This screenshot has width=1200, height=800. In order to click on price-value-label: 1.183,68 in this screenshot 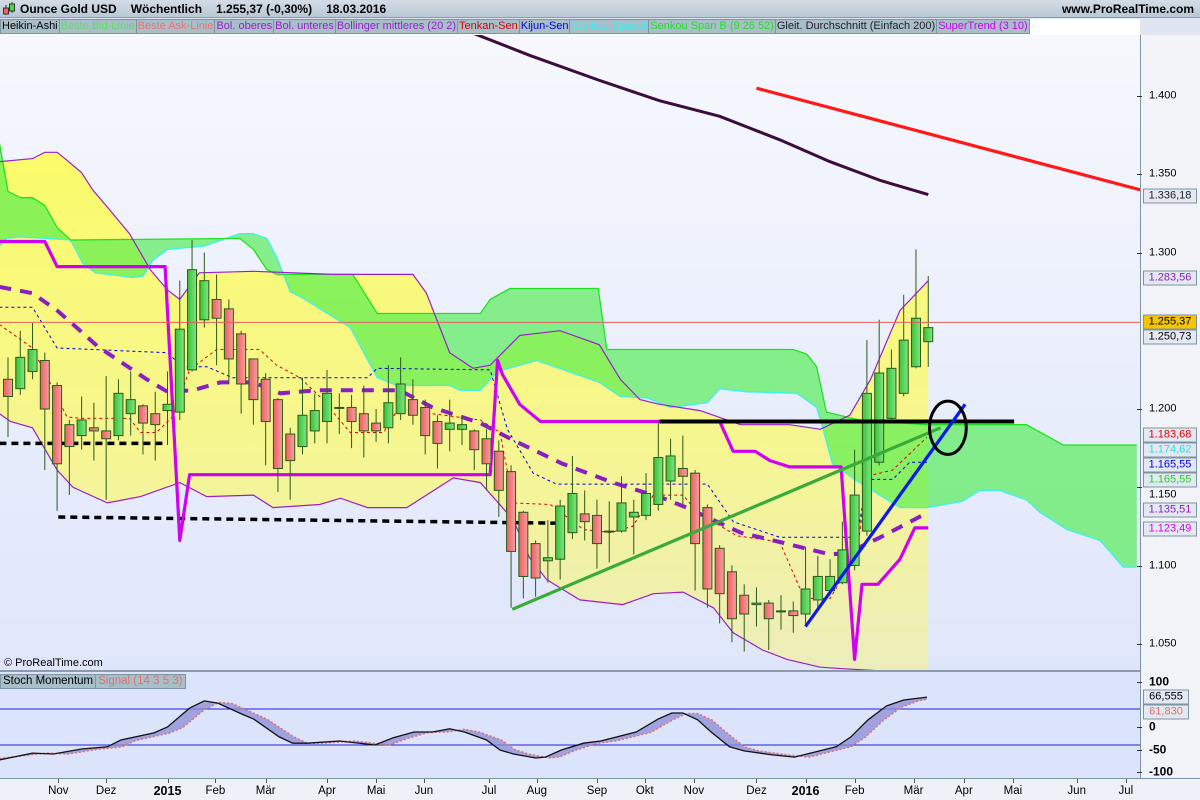, I will do `click(1170, 435)`.